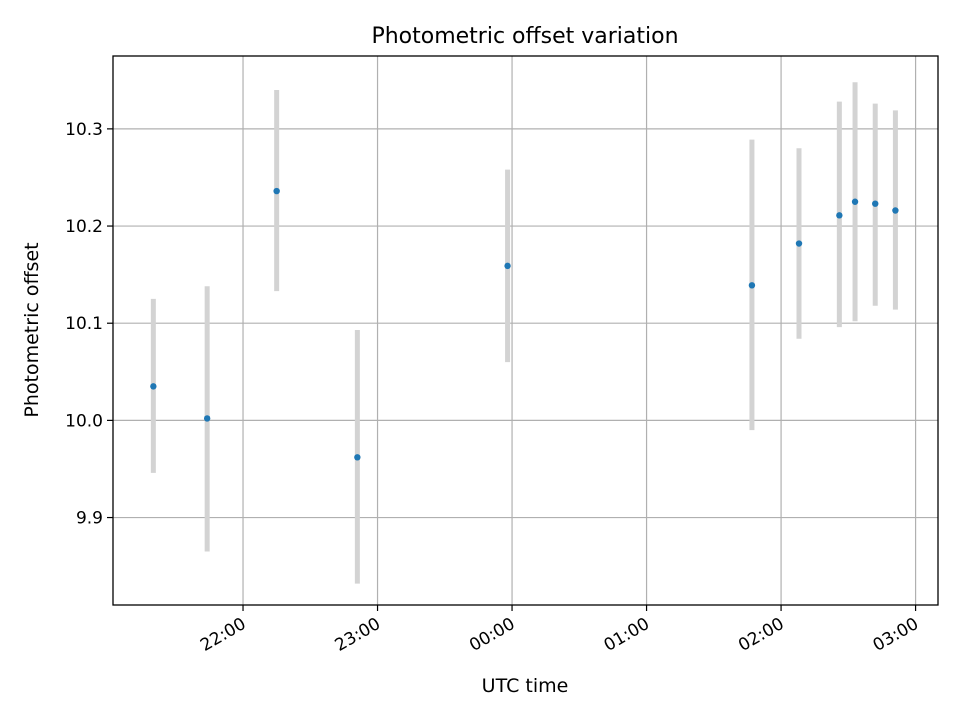 The width and height of the screenshot is (960, 720). Describe the element at coordinates (627, 635) in the screenshot. I see `x-tick-label: 01:00` at that location.